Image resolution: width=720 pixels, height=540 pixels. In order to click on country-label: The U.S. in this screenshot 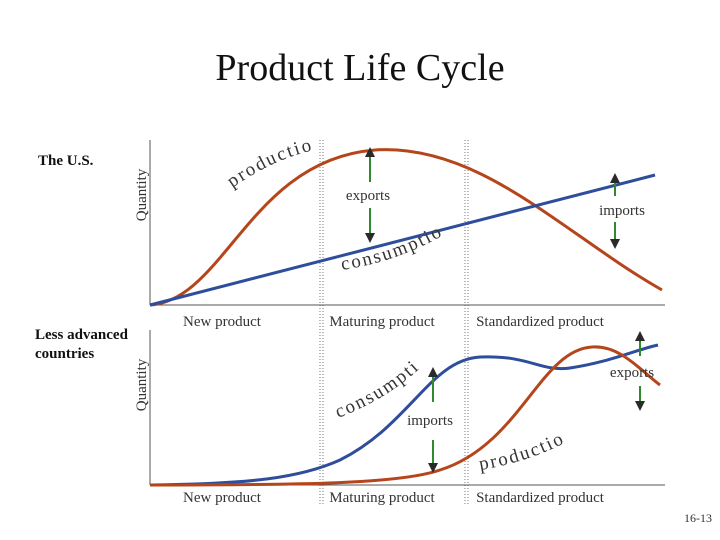, I will do `click(66, 161)`.